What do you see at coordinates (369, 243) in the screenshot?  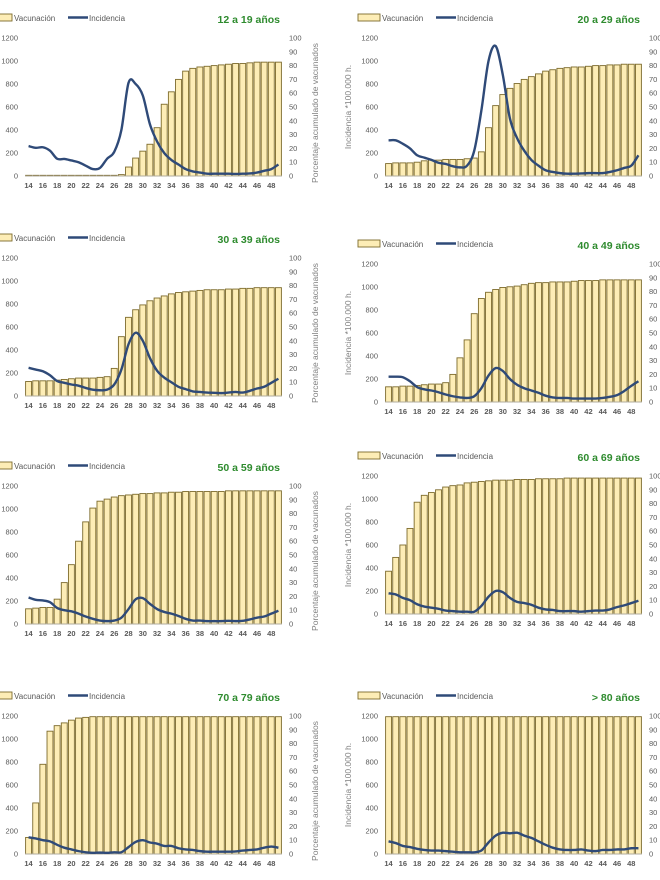 I see `legend-vacunacion-swatch` at bounding box center [369, 243].